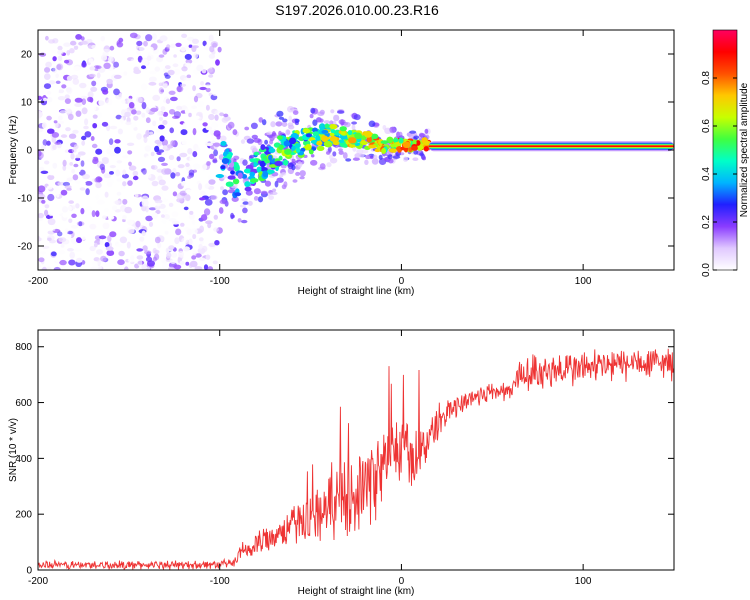 The width and height of the screenshot is (750, 600). I want to click on spectrogram-y-tick-label: 0, so click(29, 151).